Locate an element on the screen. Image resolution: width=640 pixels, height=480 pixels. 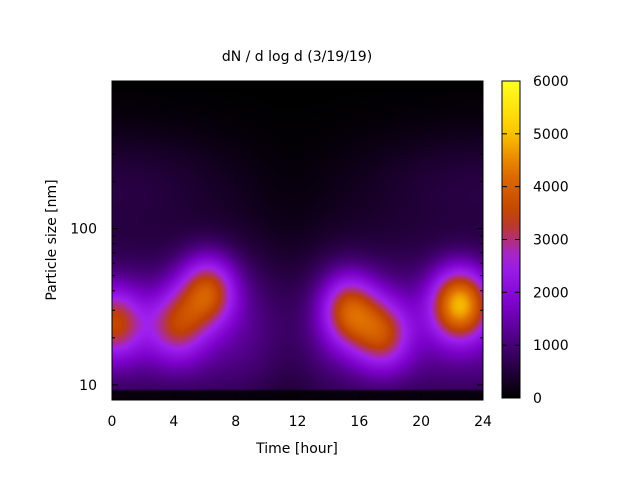
x-tick-label: 16 is located at coordinates (359, 422).